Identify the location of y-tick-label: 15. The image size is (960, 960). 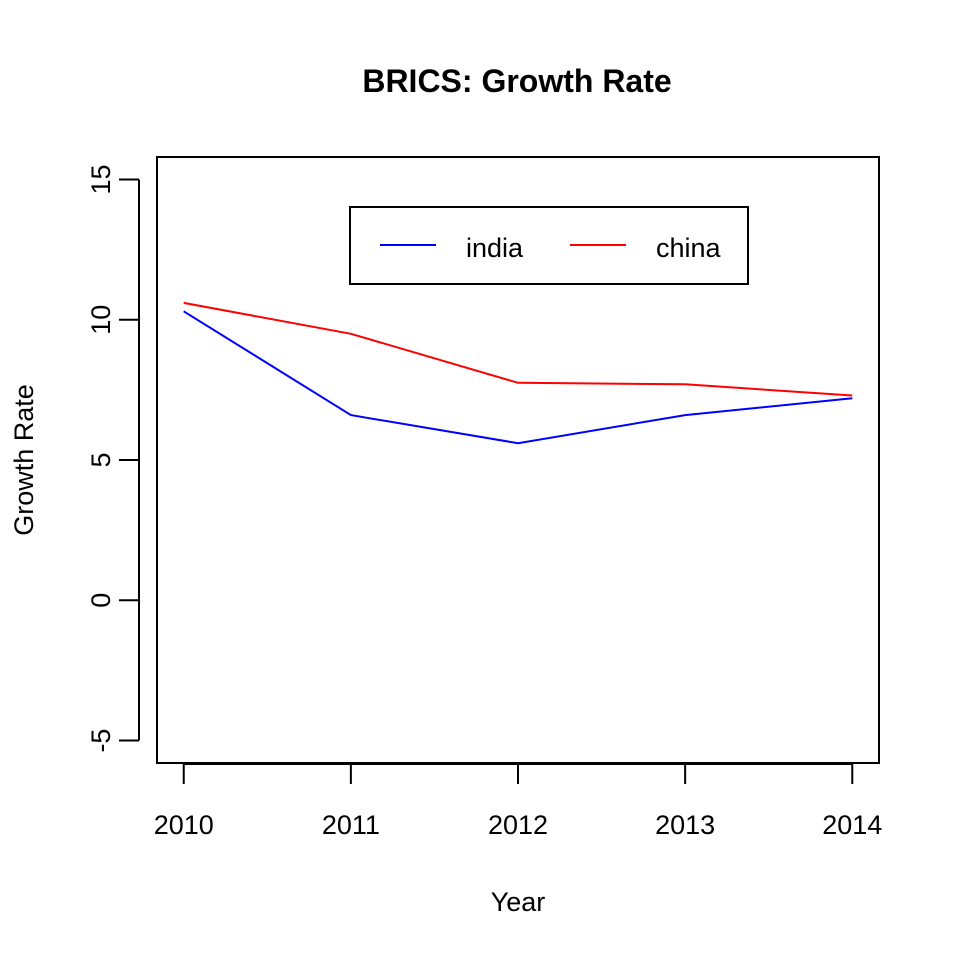
(101, 179).